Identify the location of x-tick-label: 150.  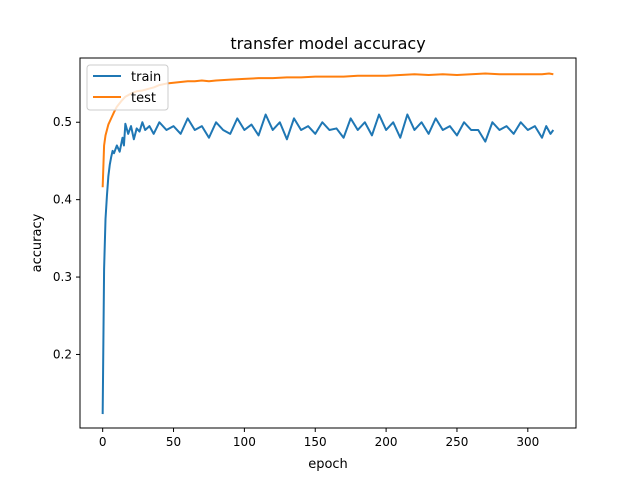
(315, 442).